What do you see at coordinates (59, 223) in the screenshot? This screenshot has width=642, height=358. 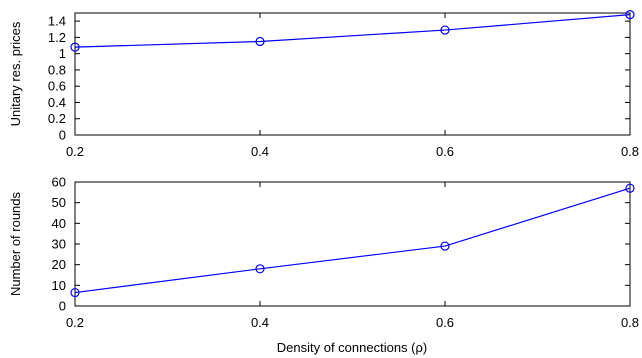 I see `rounds-y-tick-label: 40` at bounding box center [59, 223].